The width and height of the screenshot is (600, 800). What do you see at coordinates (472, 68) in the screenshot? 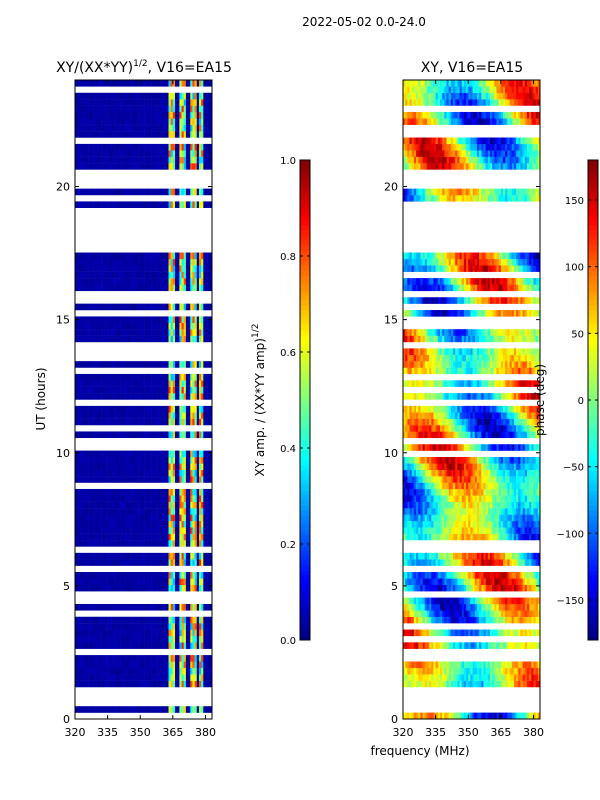
I see `phase-panel-title: XY, V16=EA15` at bounding box center [472, 68].